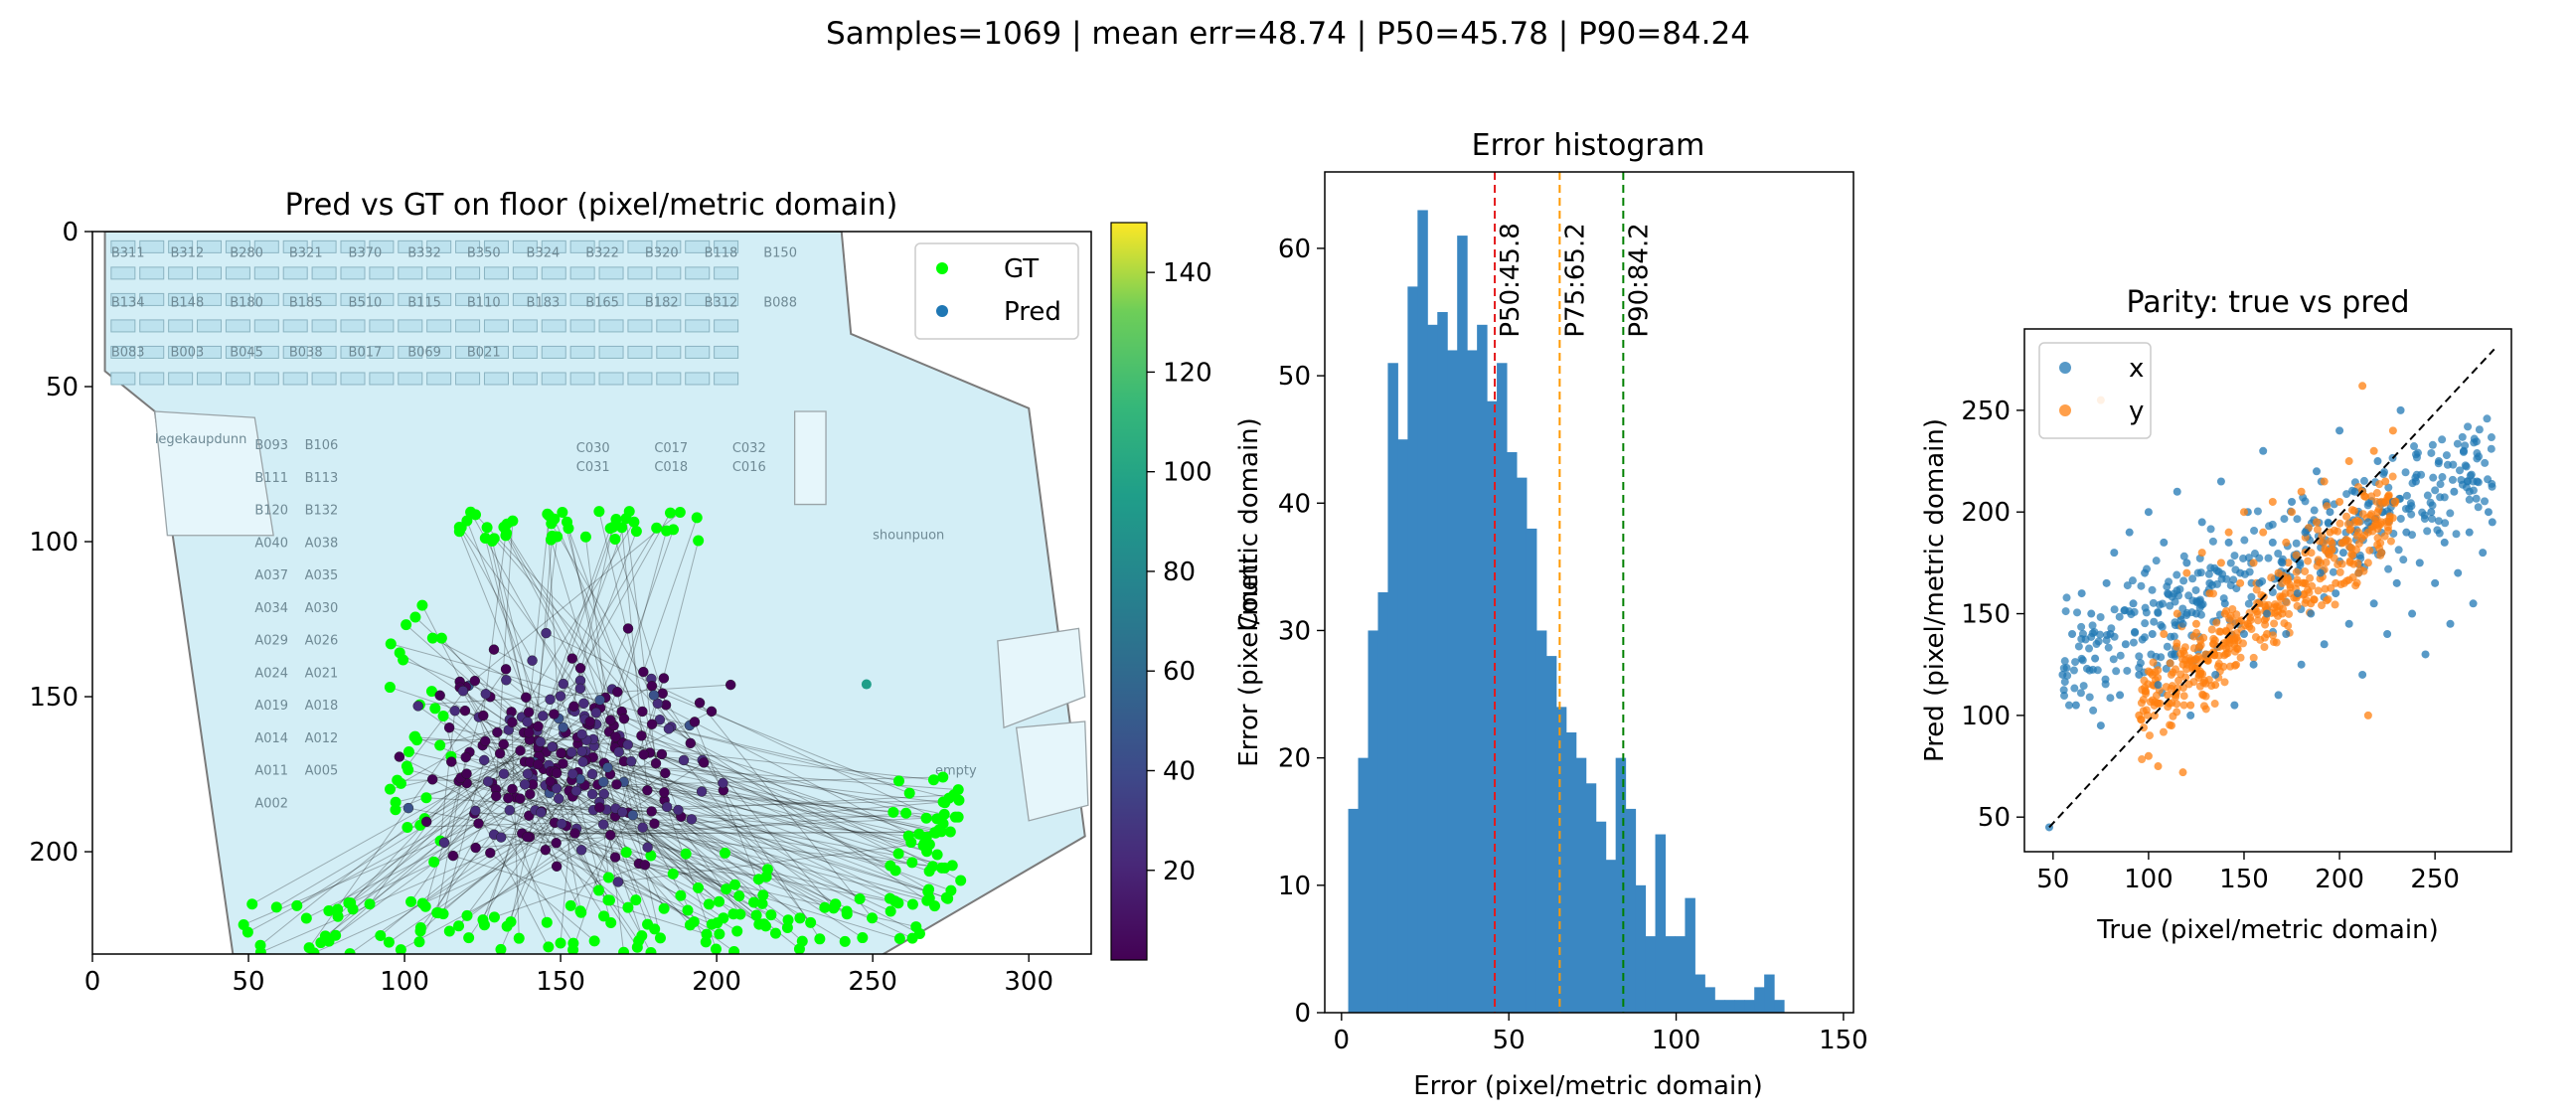 This screenshot has height=1120, width=2576. I want to click on legend-gt-label: GT, so click(1021, 269).